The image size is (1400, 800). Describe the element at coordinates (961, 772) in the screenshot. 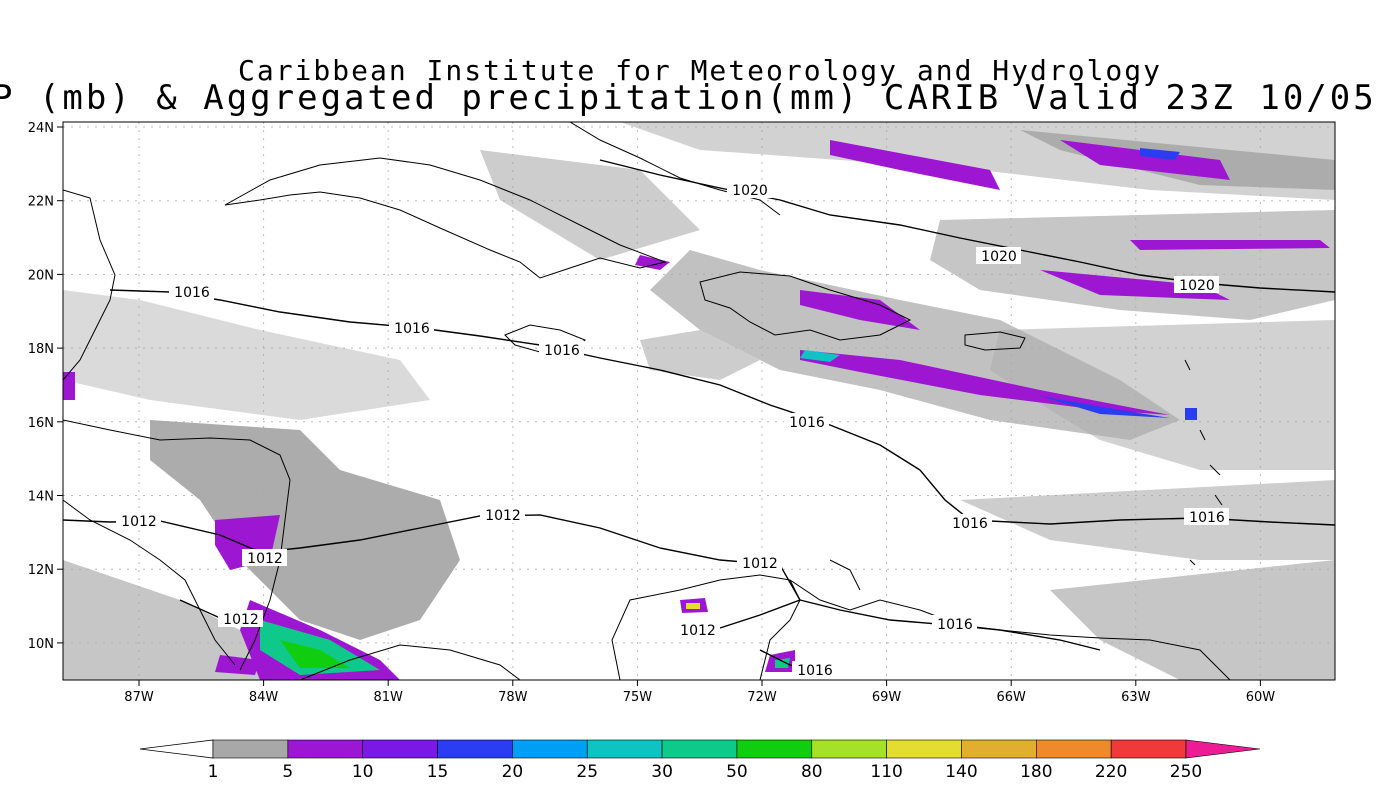

I see `colorbar-label: 140` at that location.